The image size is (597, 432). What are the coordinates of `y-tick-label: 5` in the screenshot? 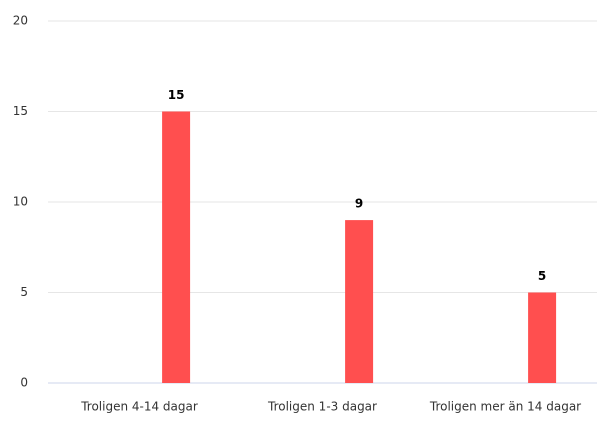 It's located at (24, 292).